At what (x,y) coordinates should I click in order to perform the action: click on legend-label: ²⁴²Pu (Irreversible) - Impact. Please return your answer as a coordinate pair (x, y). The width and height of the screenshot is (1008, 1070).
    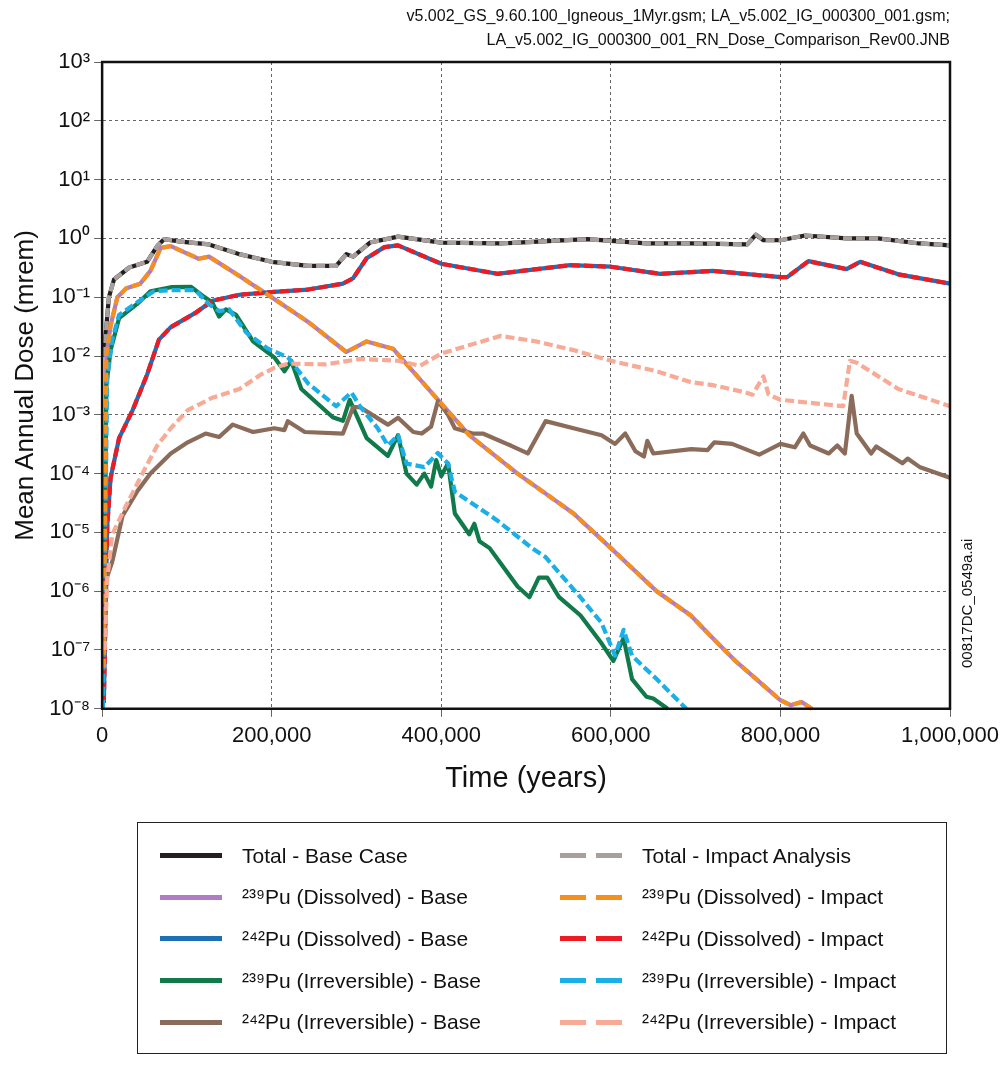
    Looking at the image, I should click on (769, 1022).